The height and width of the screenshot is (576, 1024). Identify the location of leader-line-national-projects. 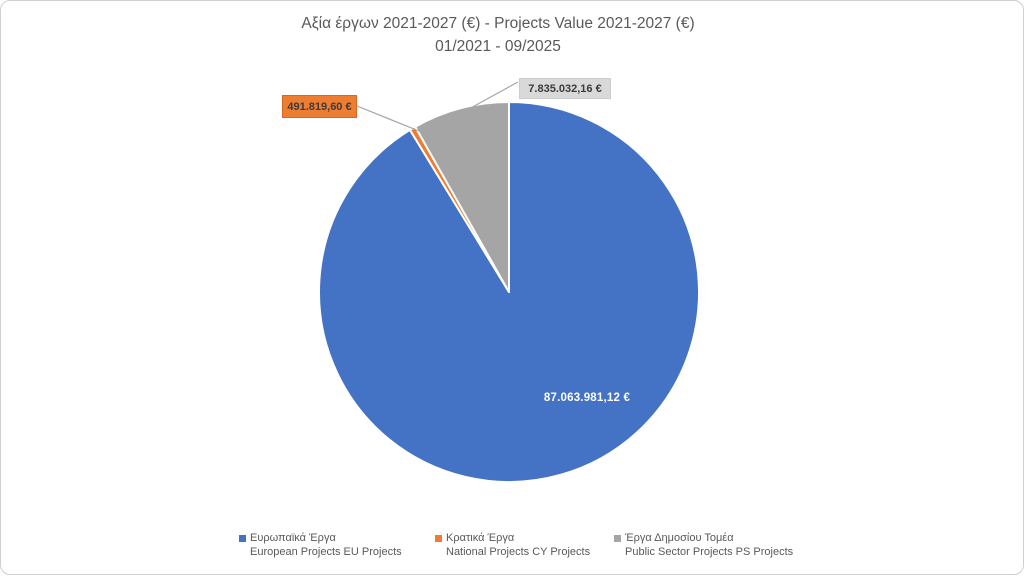
(388, 118).